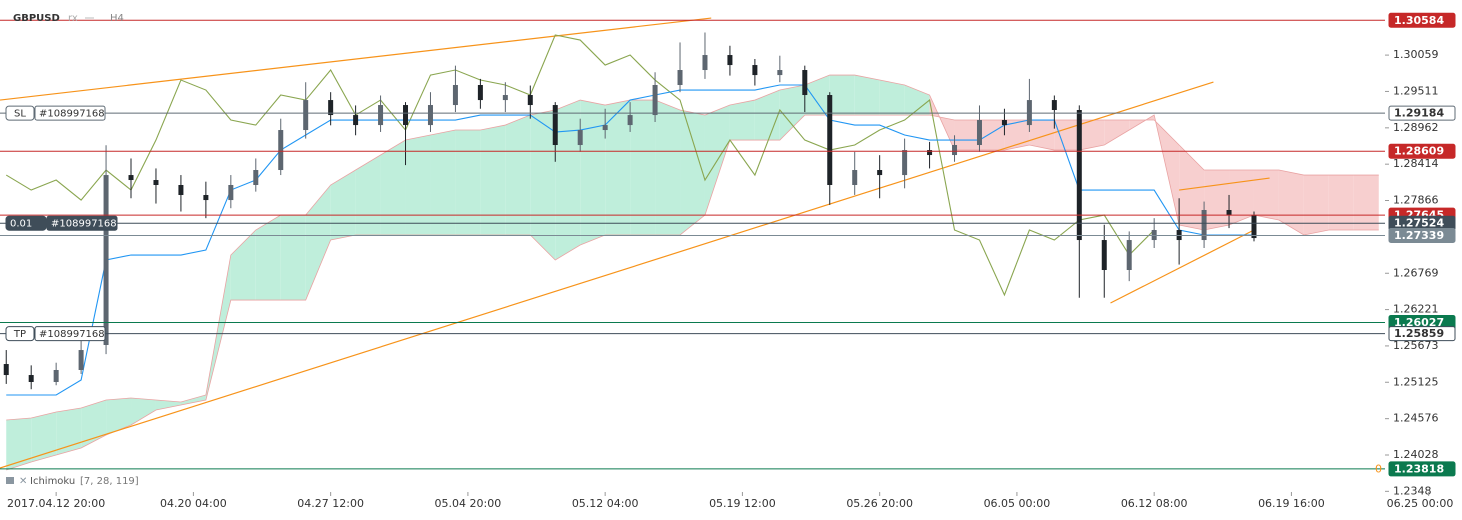 The width and height of the screenshot is (1462, 520). Describe the element at coordinates (879, 503) in the screenshot. I see `x-tick-label: 05.26 20:00` at that location.